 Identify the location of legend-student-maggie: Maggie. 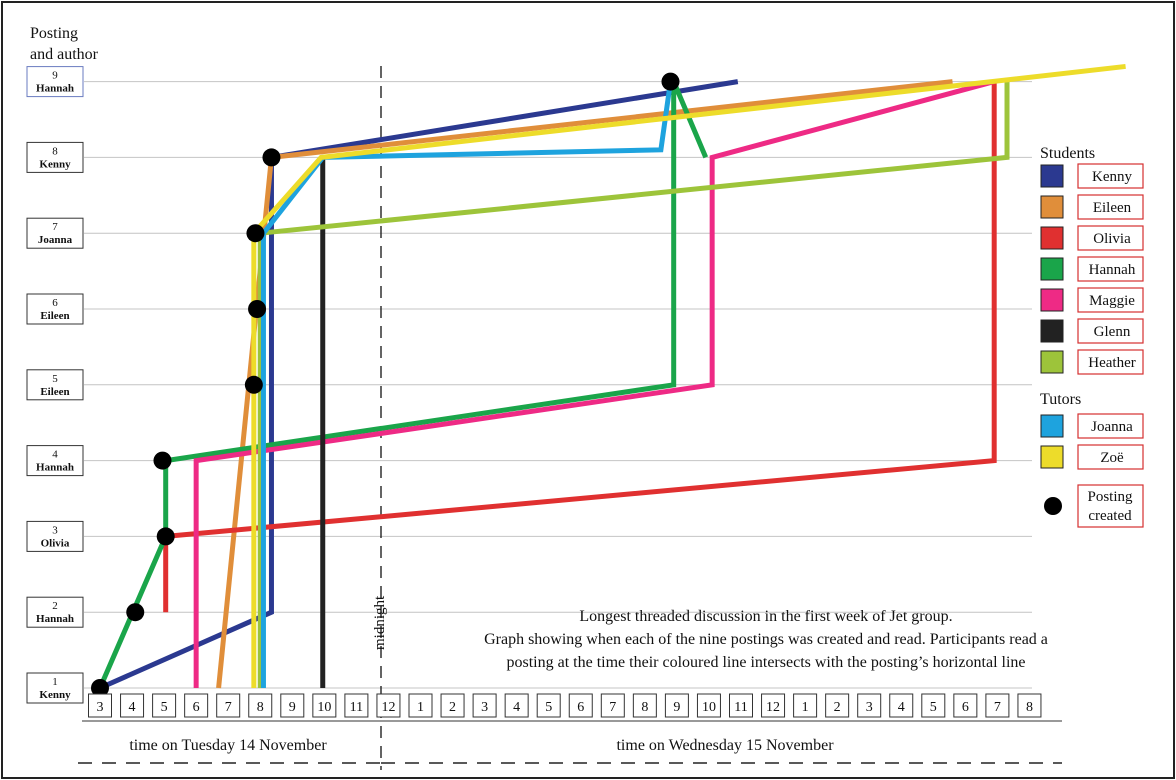
(1092, 300).